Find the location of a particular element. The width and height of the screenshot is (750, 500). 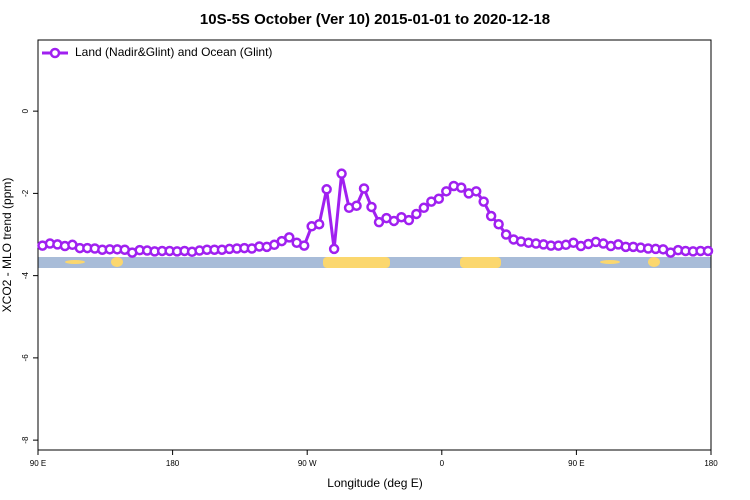

x-tick-label: 0 is located at coordinates (442, 463).